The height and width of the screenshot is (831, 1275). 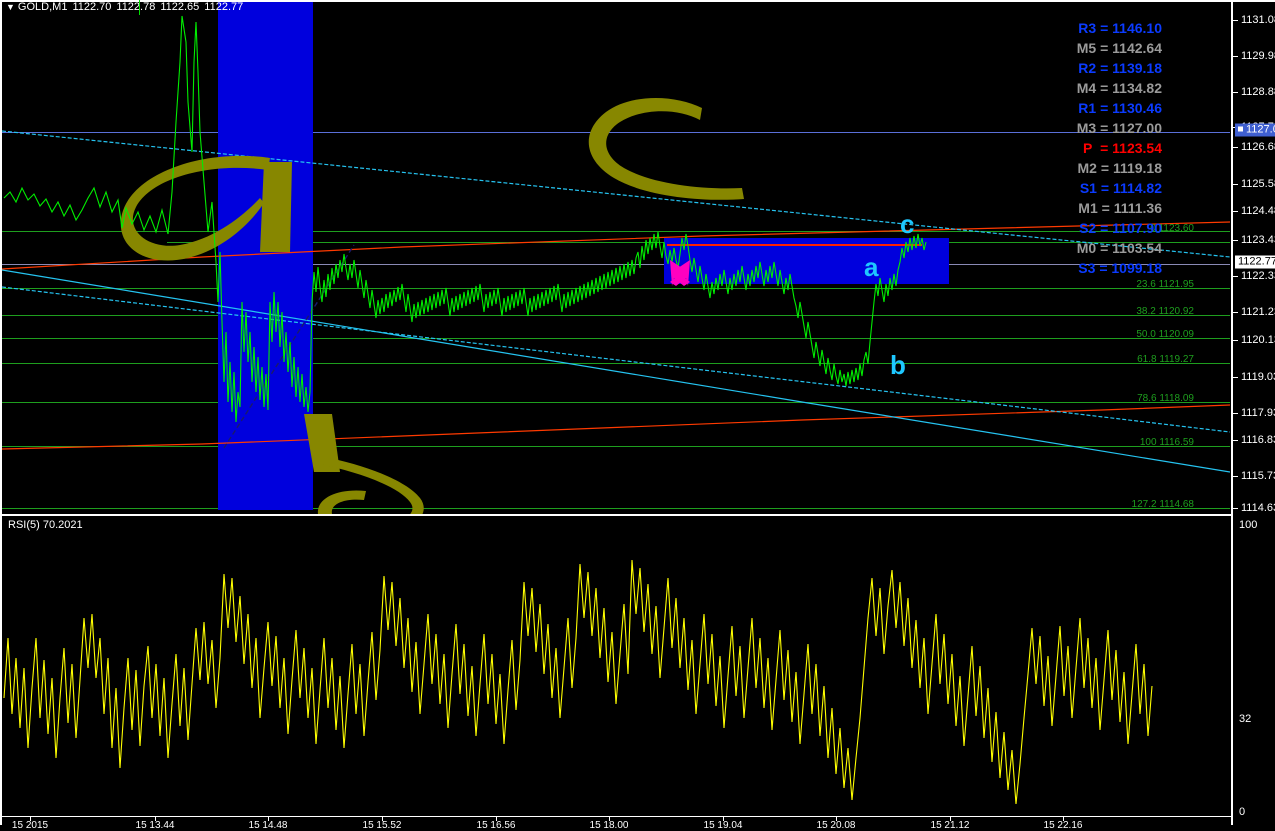 What do you see at coordinates (616, 515) in the screenshot?
I see `pane-separator` at bounding box center [616, 515].